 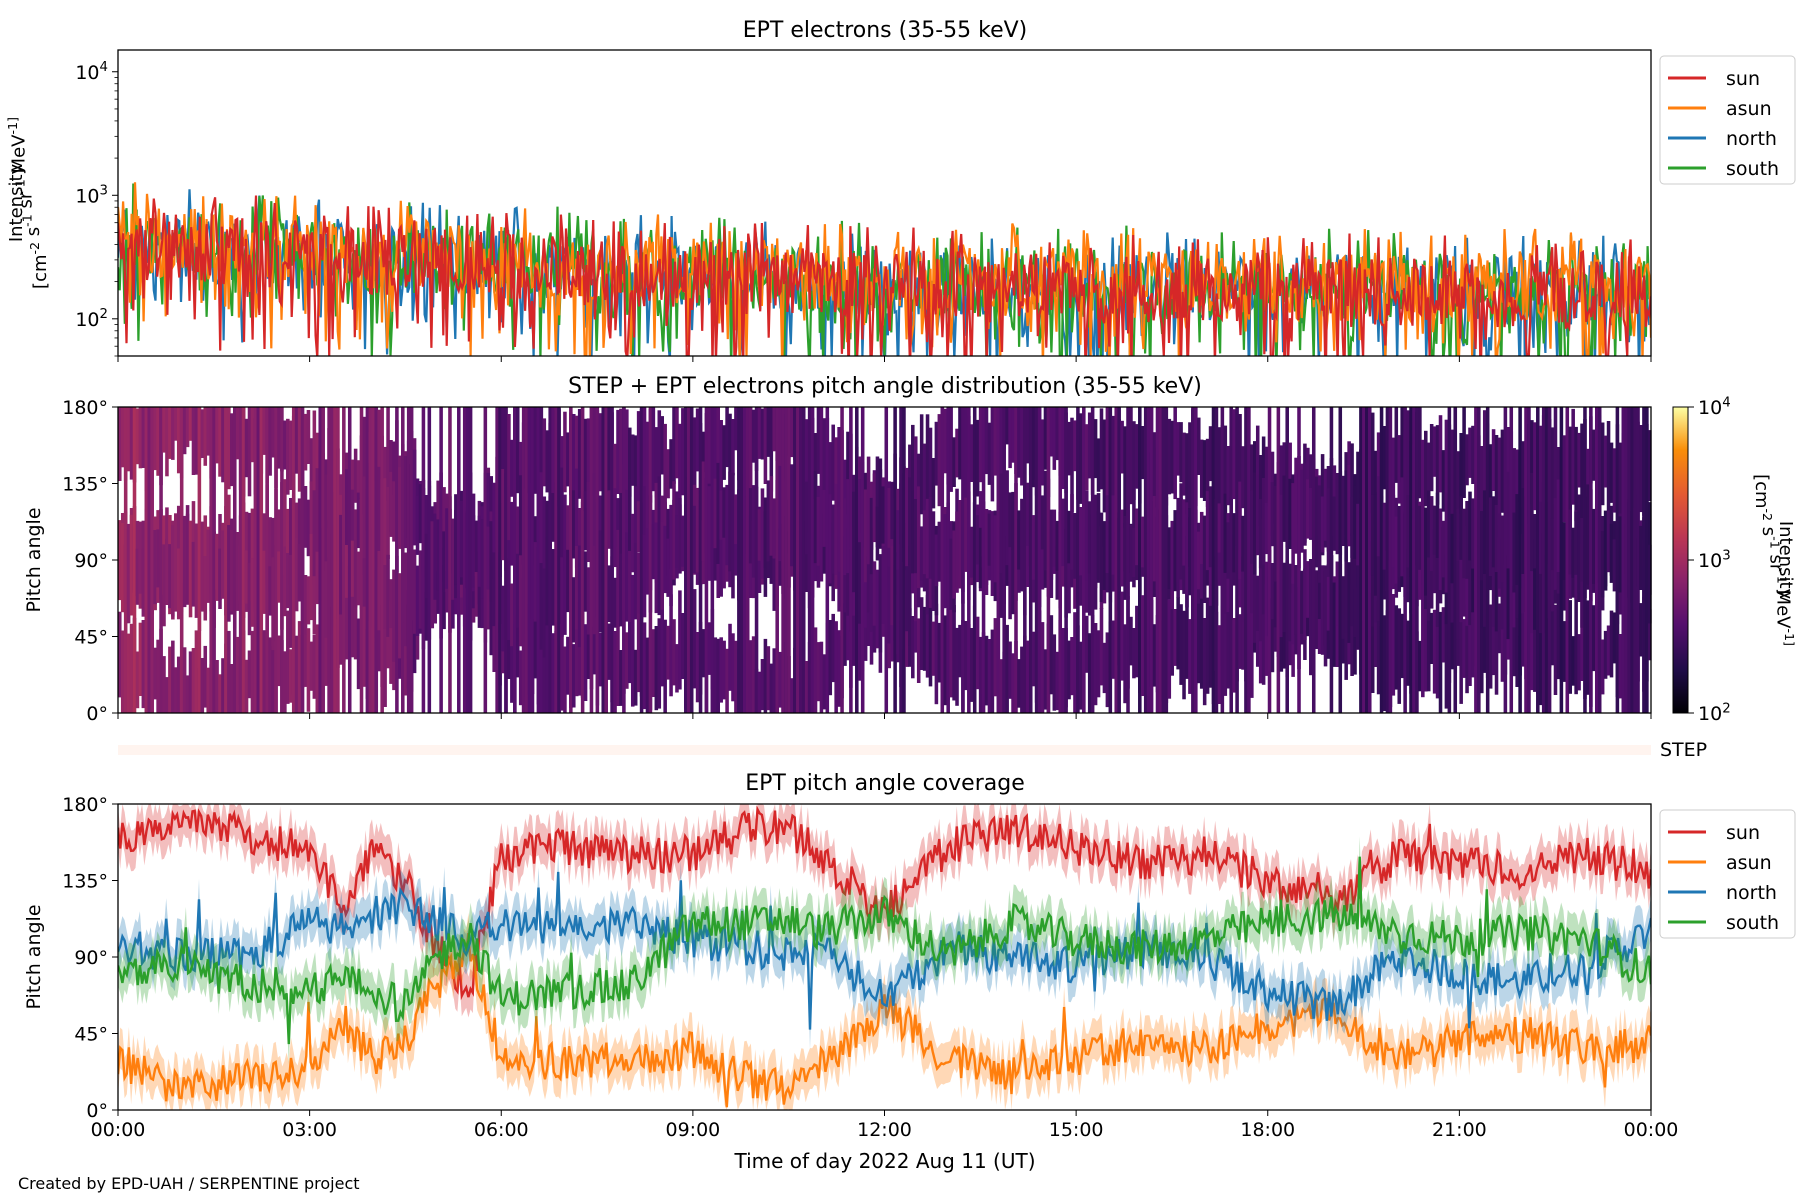 I want to click on coverage-y-ticks: 0° 45° 90° 135° 180°, so click(x=90, y=958).